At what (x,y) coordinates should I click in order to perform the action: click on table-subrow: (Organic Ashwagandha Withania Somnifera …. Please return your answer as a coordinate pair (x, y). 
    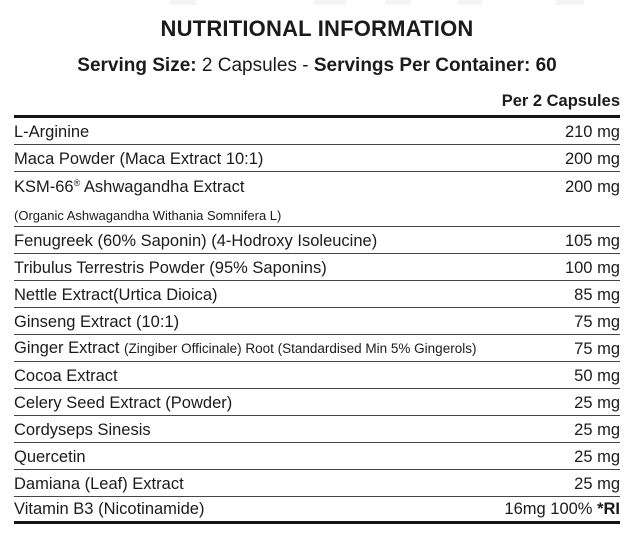
    Looking at the image, I should click on (317, 213).